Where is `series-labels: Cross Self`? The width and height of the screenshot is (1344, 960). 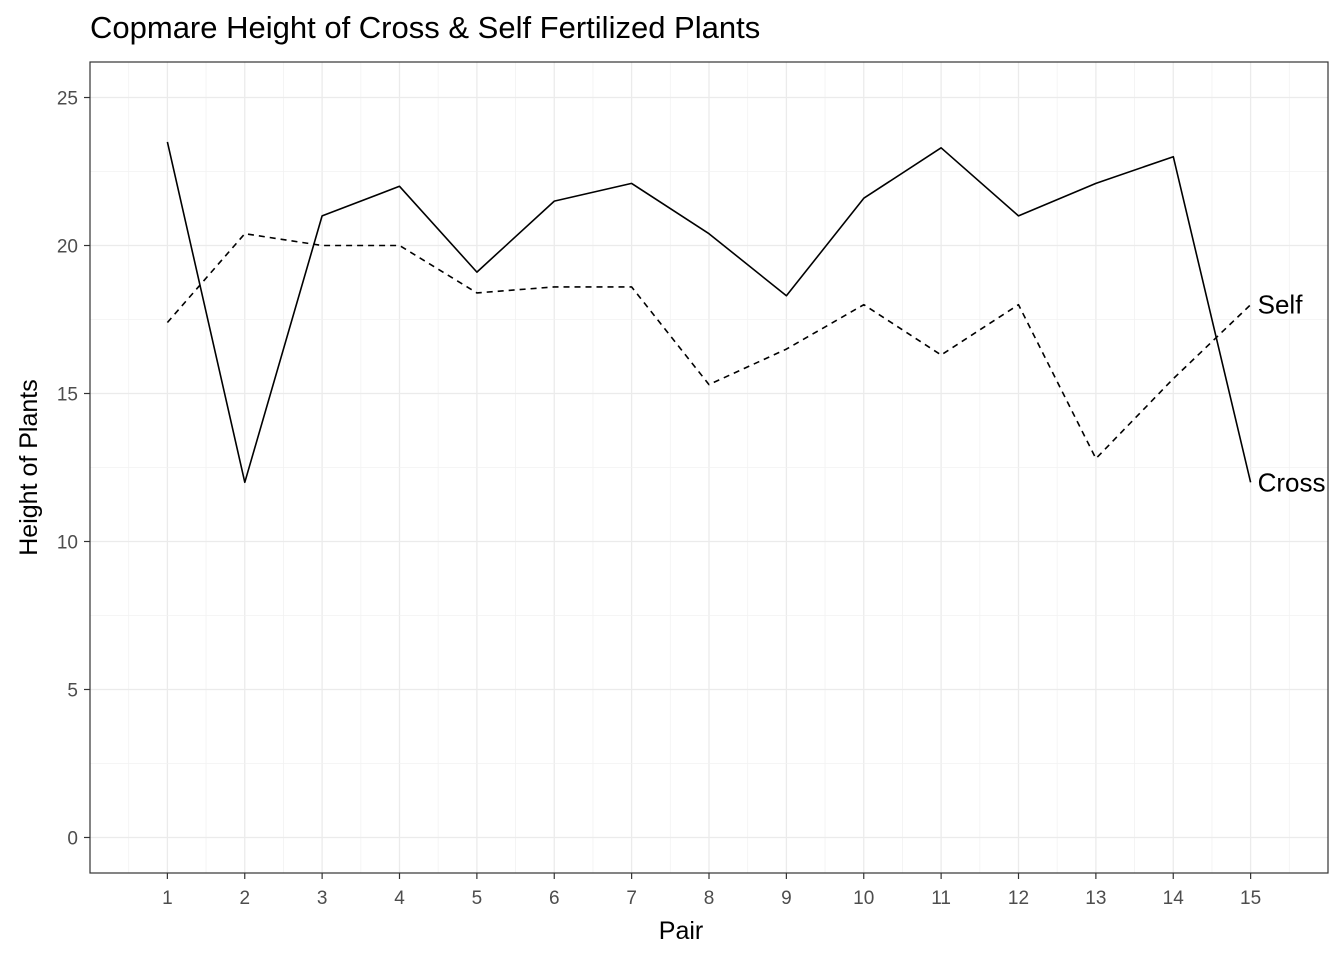 series-labels: Cross Self is located at coordinates (1292, 394).